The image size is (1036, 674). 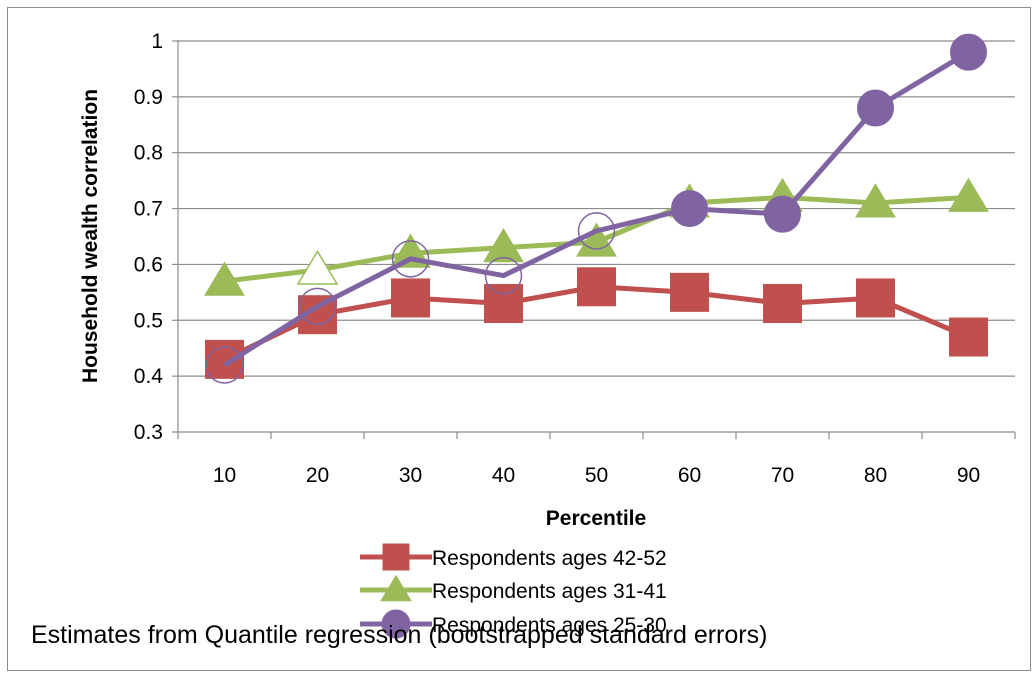 I want to click on legend-item-1: Respondents ages 42-52, so click(x=513, y=557).